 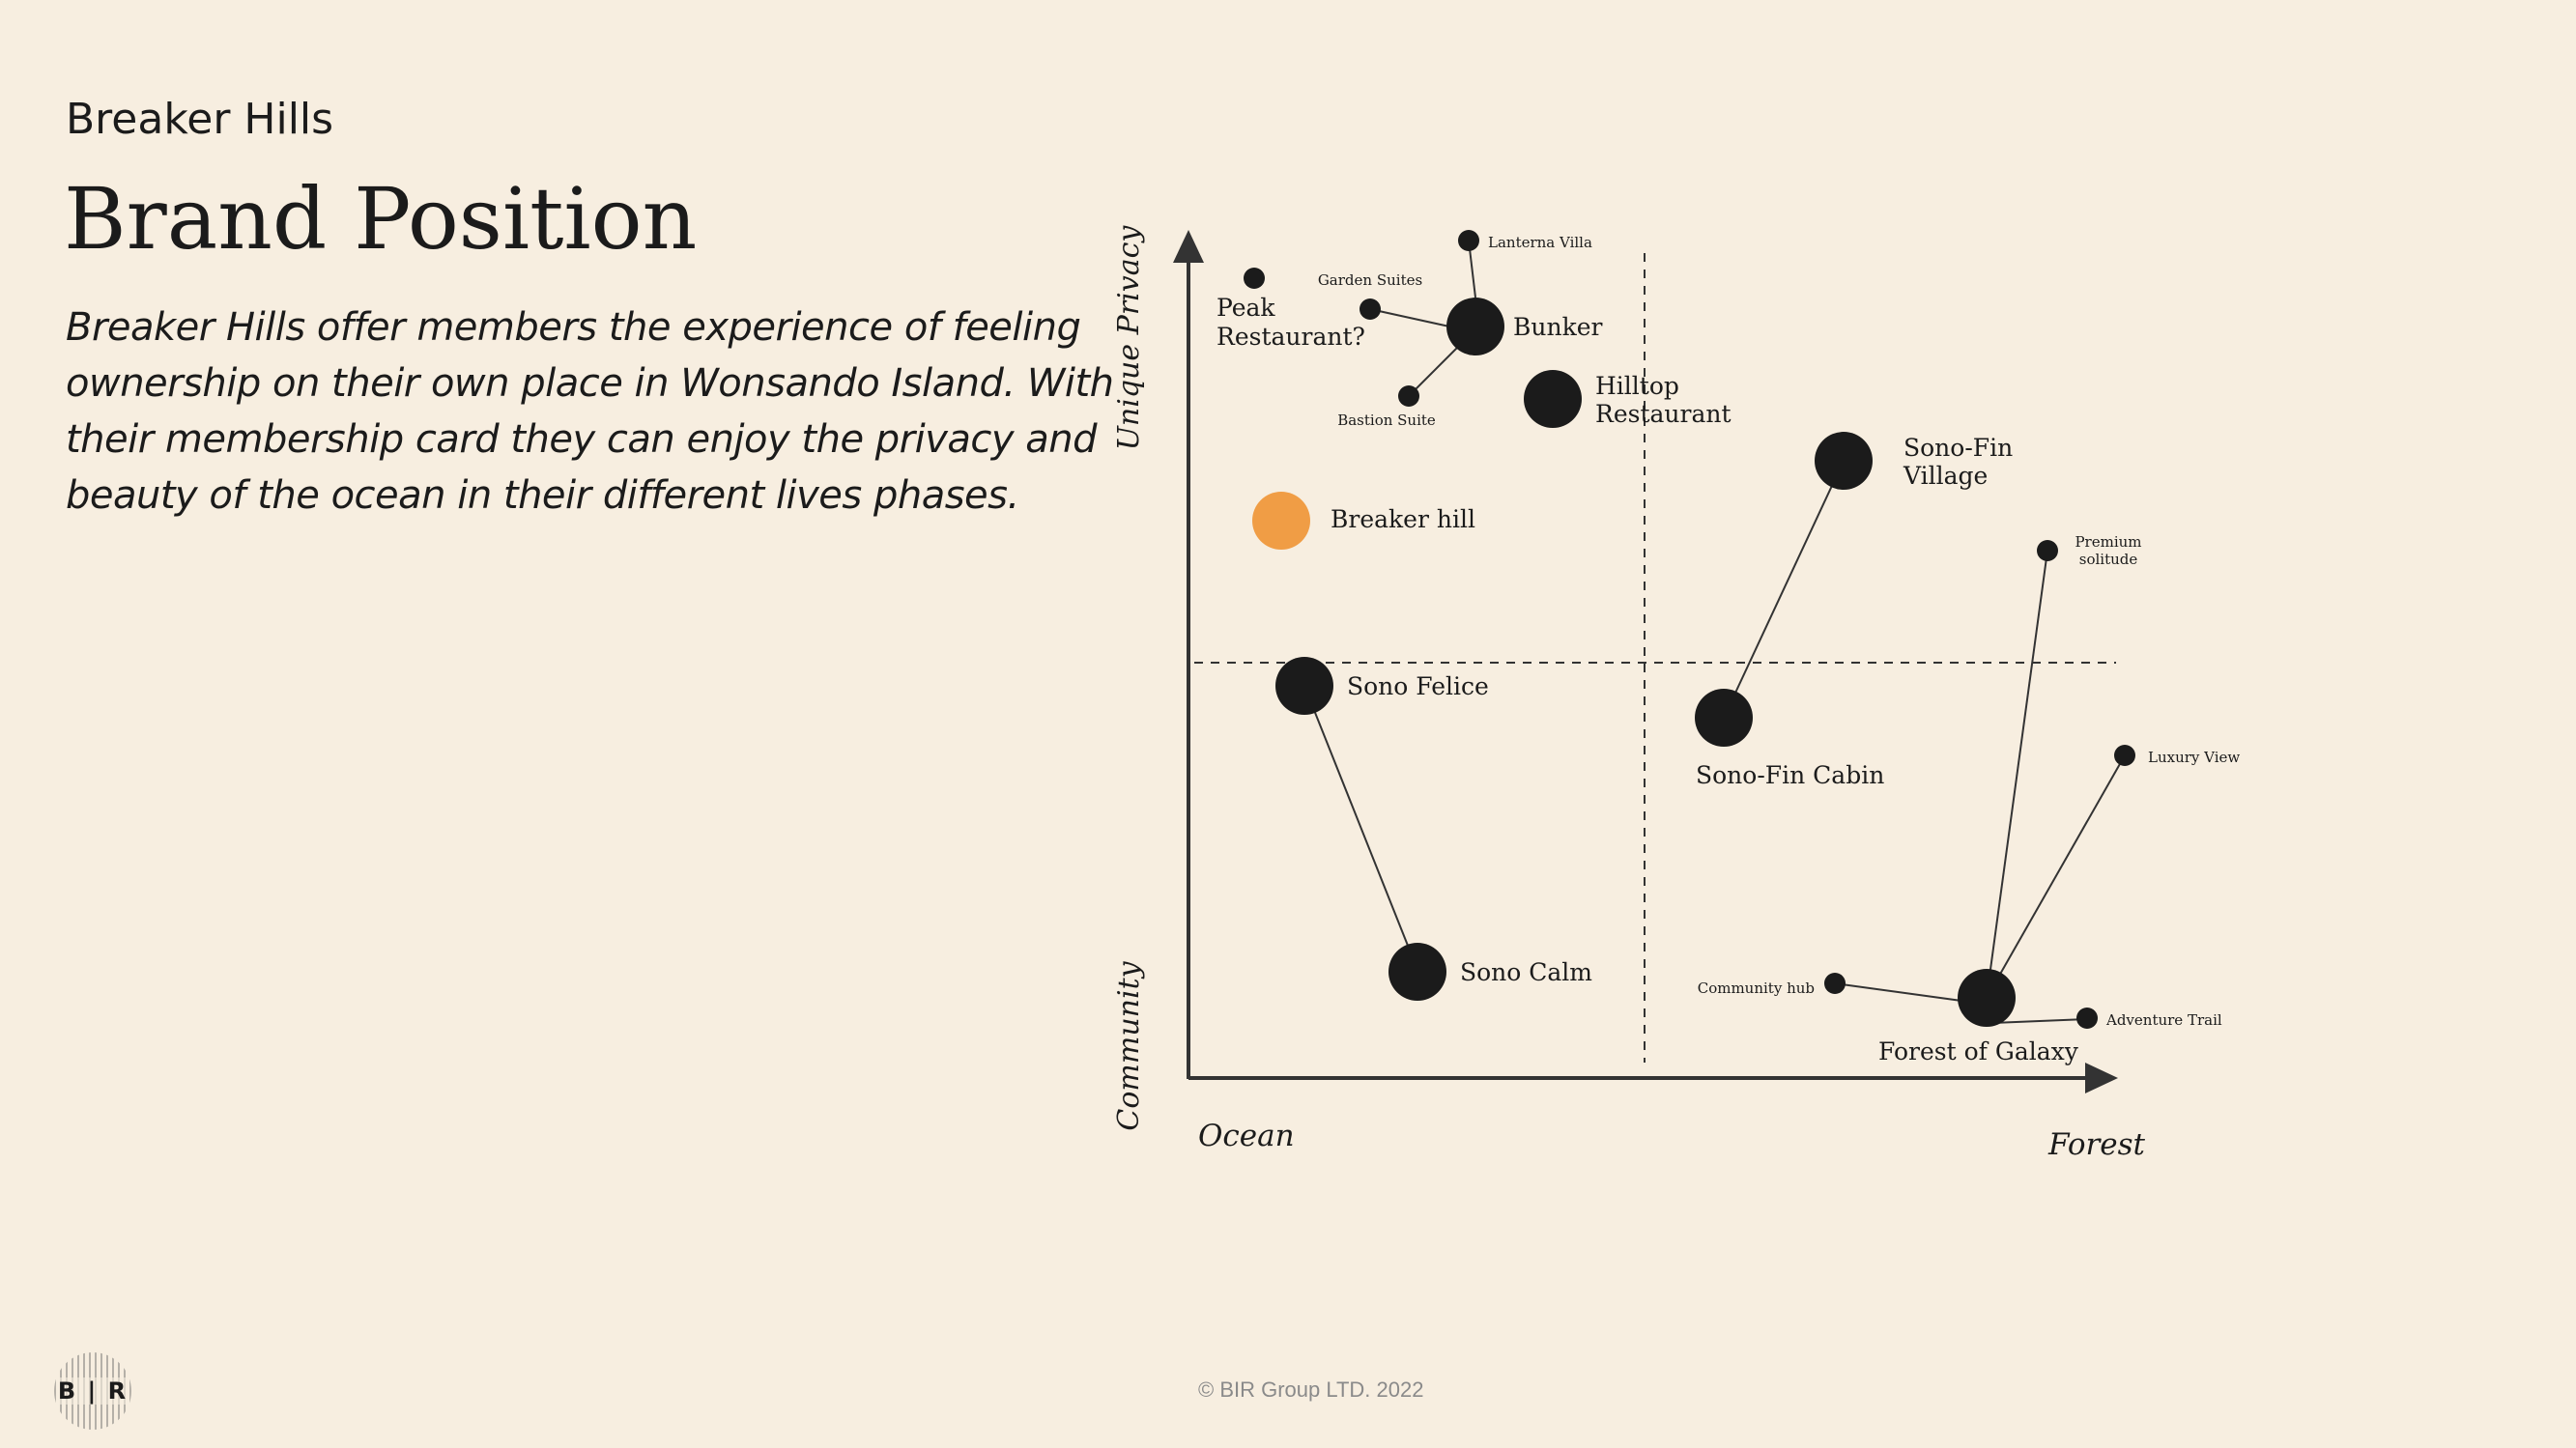 What do you see at coordinates (1757, 988) in the screenshot?
I see `label-community-hub: Community hub` at bounding box center [1757, 988].